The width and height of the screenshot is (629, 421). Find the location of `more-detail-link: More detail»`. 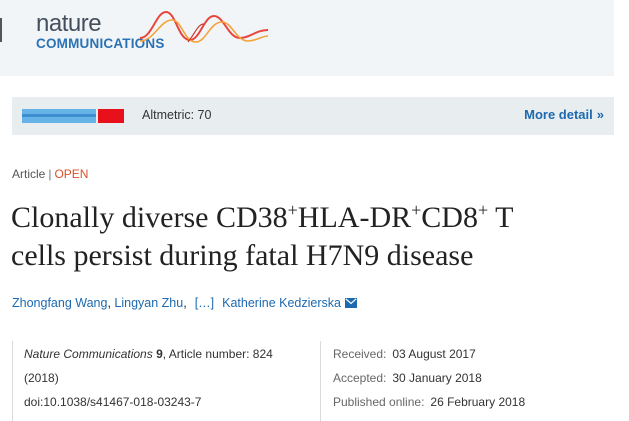

more-detail-link: More detail» is located at coordinates (564, 114).